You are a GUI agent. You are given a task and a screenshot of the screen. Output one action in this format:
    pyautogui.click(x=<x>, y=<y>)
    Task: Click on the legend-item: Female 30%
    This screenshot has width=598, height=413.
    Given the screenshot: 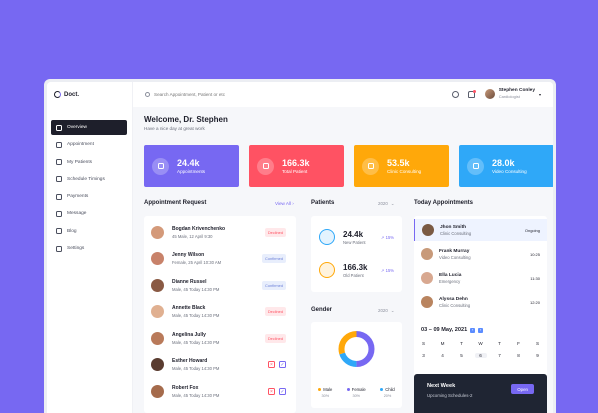 What is the action you would take?
    pyautogui.click(x=356, y=392)
    